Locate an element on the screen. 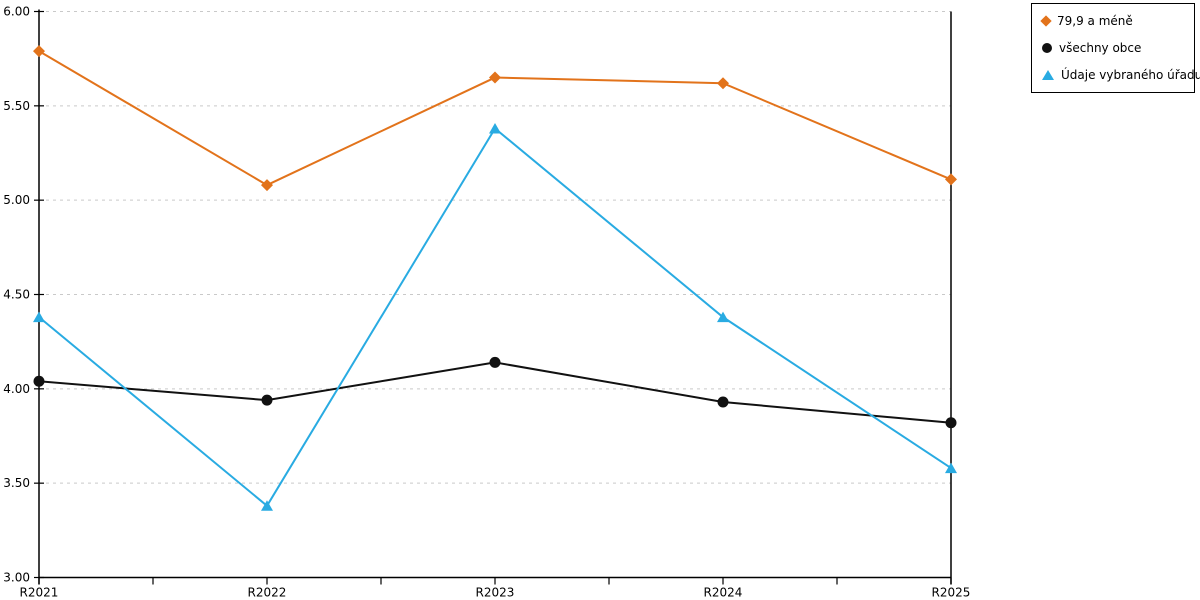 This screenshot has height=600, width=1200. legend-label: všechny obce is located at coordinates (1100, 47).